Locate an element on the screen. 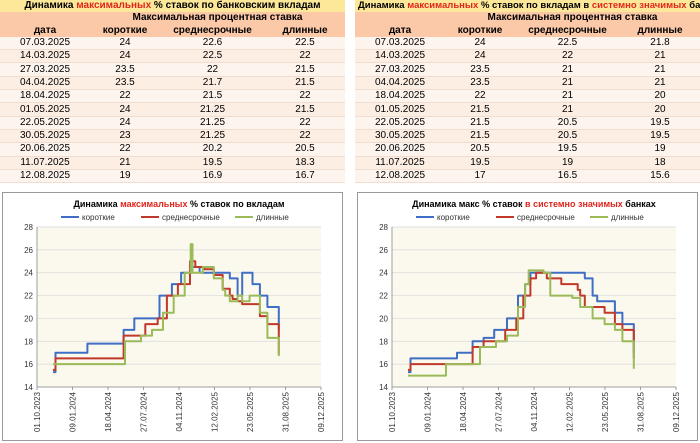 This screenshot has height=443, width=700. date-cell: 12.08.2025 is located at coordinates (45, 176).